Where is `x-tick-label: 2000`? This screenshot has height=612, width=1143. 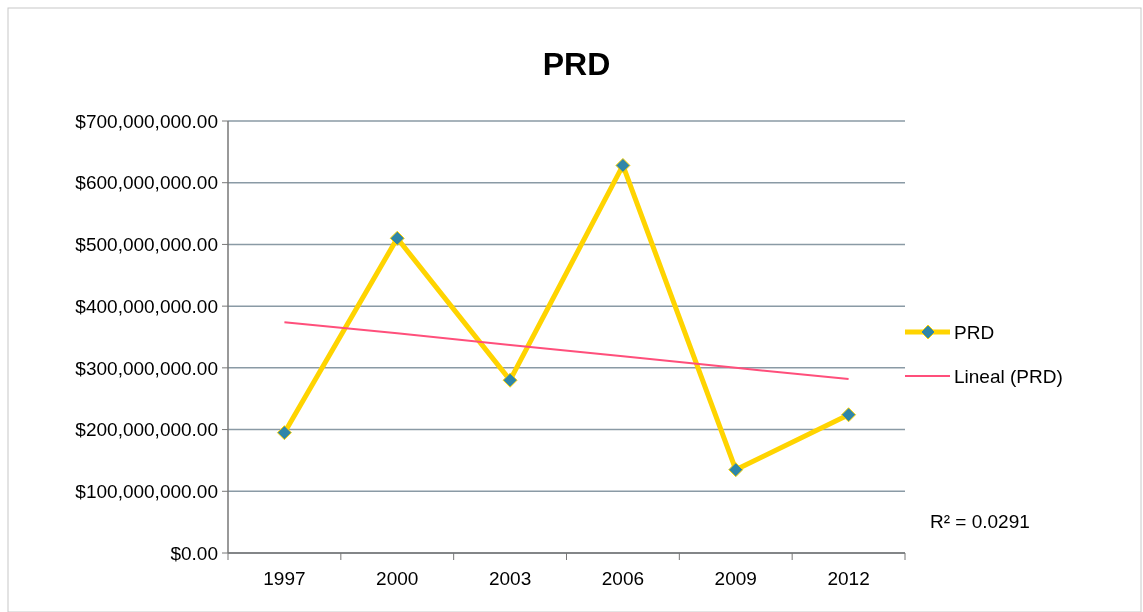 x-tick-label: 2000 is located at coordinates (397, 578).